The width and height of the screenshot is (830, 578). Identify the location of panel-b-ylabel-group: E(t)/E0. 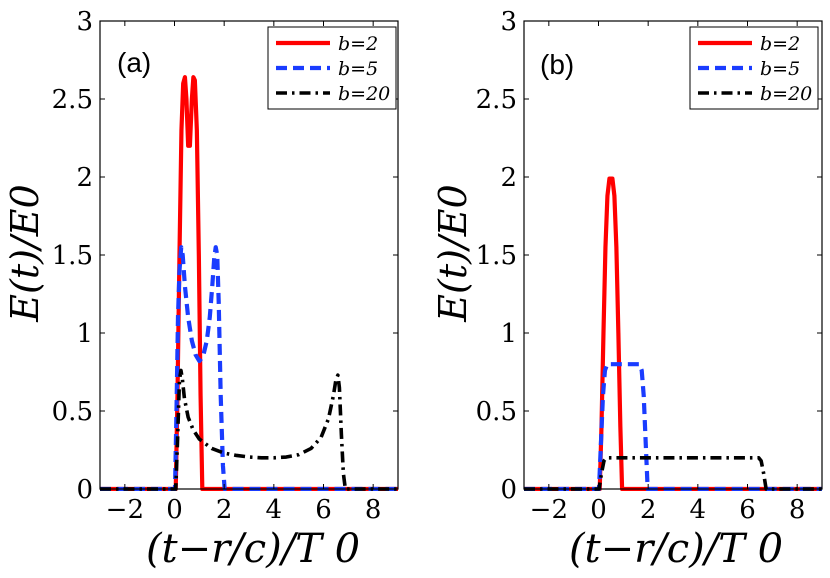
(453, 253).